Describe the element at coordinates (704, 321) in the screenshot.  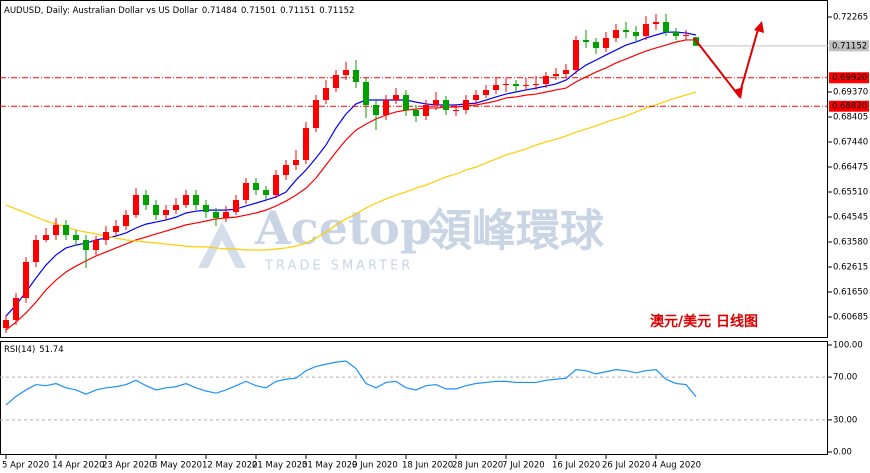
I see `chart-annotation: 澳元/美元 日线图` at that location.